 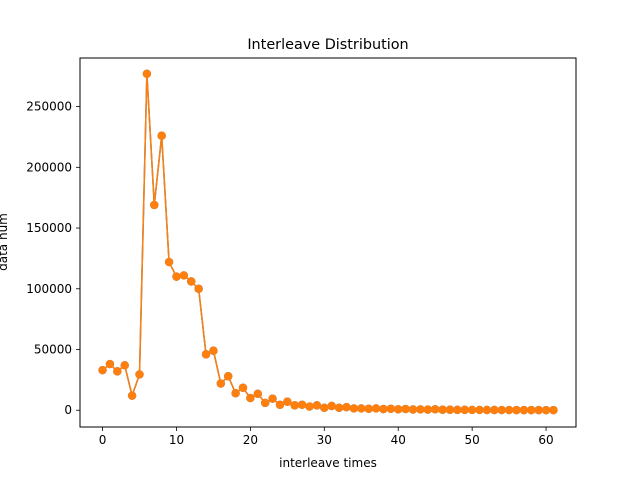 What do you see at coordinates (328, 463) in the screenshot?
I see `x-axis-label: interleave times` at bounding box center [328, 463].